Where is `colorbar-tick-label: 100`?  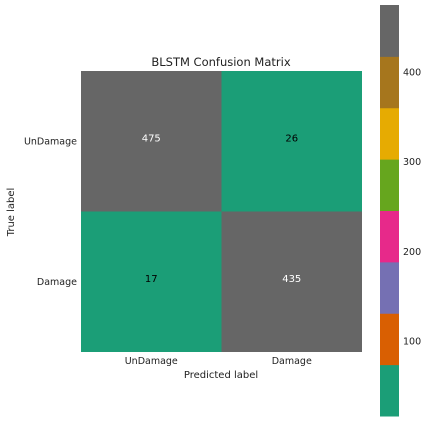
colorbar-tick-label: 100 is located at coordinates (412, 342).